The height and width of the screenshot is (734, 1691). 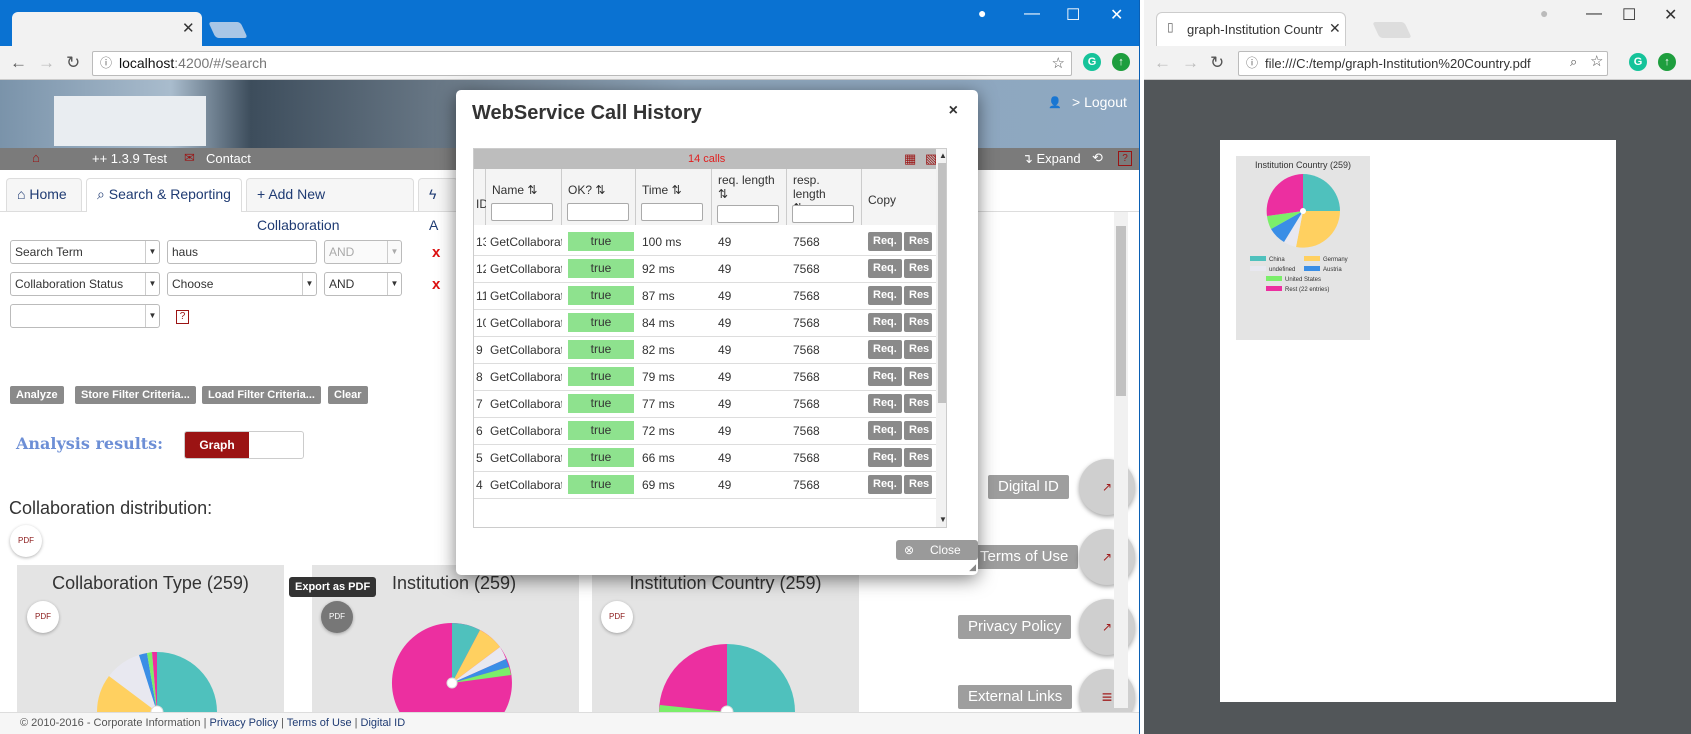 I want to click on name-filter-input, so click(x=522, y=212).